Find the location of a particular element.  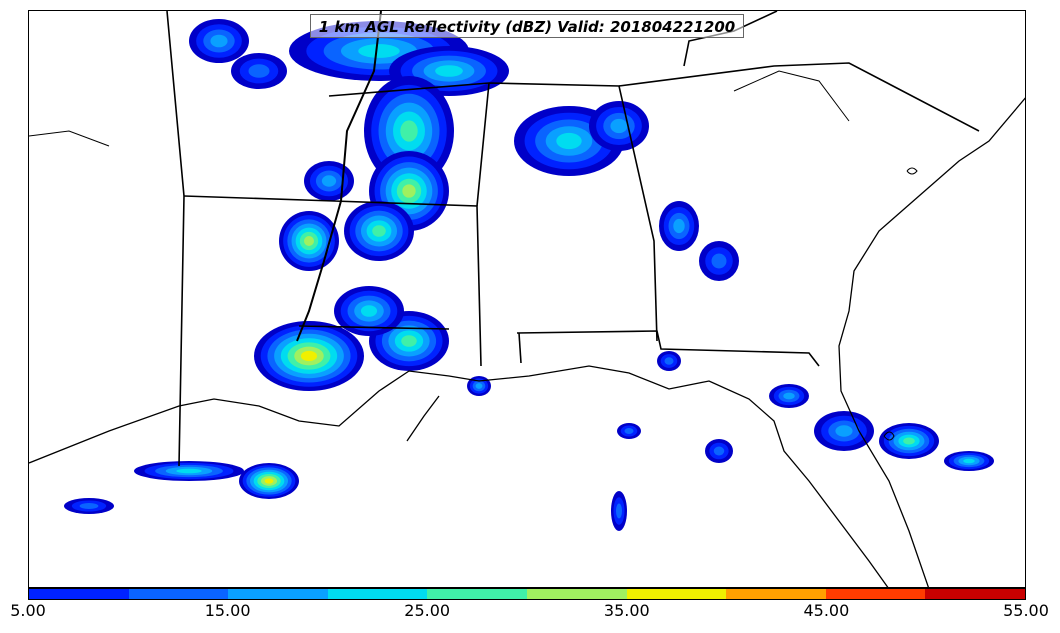

colorbar-tick-label: 25.00 is located at coordinates (427, 610).